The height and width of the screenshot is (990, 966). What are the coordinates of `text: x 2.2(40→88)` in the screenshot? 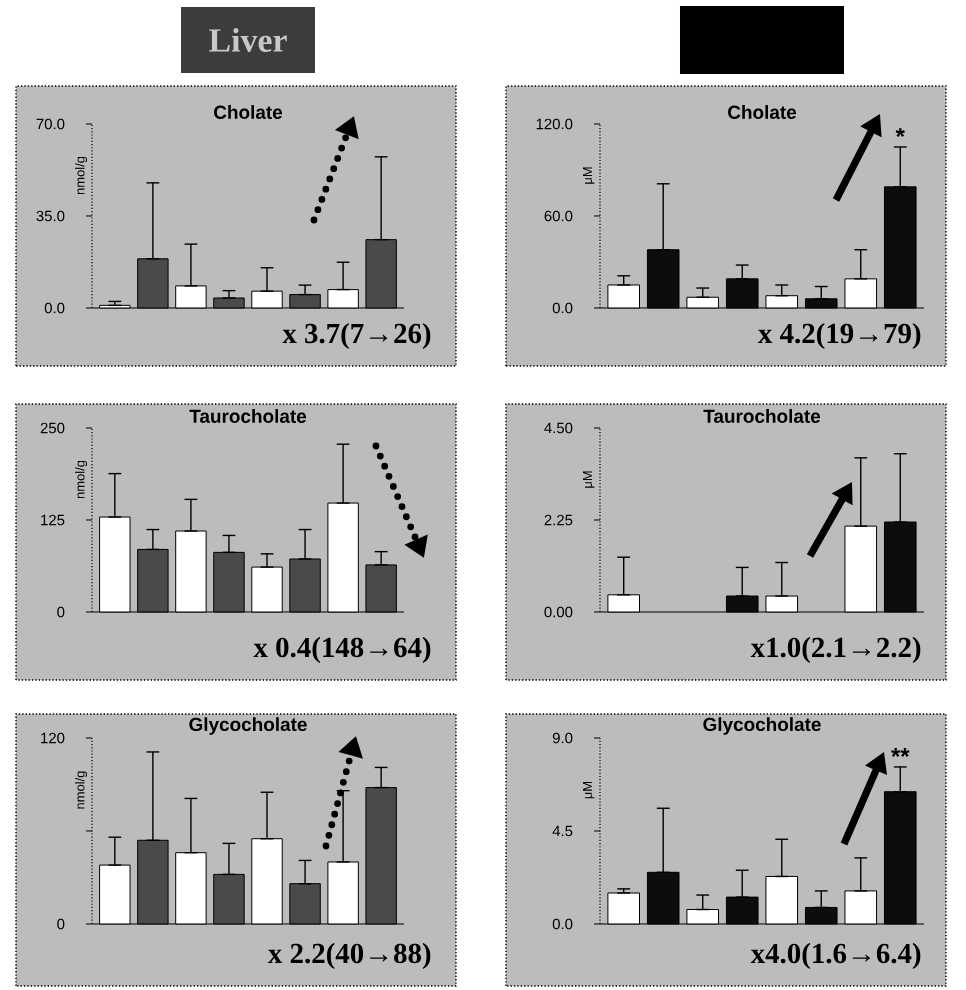 It's located at (349, 956).